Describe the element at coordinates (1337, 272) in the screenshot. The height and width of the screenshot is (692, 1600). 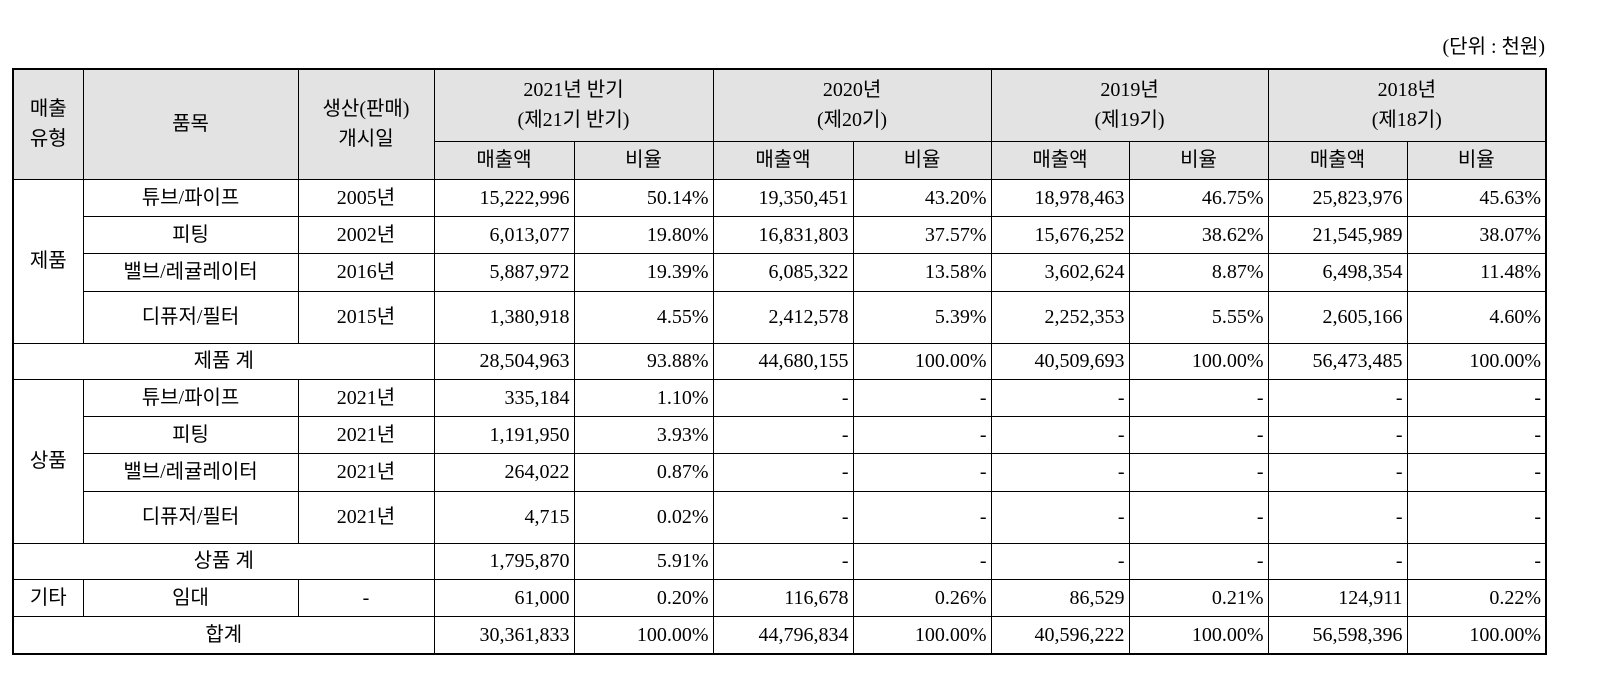
I see `value-cell: 6,498,354` at that location.